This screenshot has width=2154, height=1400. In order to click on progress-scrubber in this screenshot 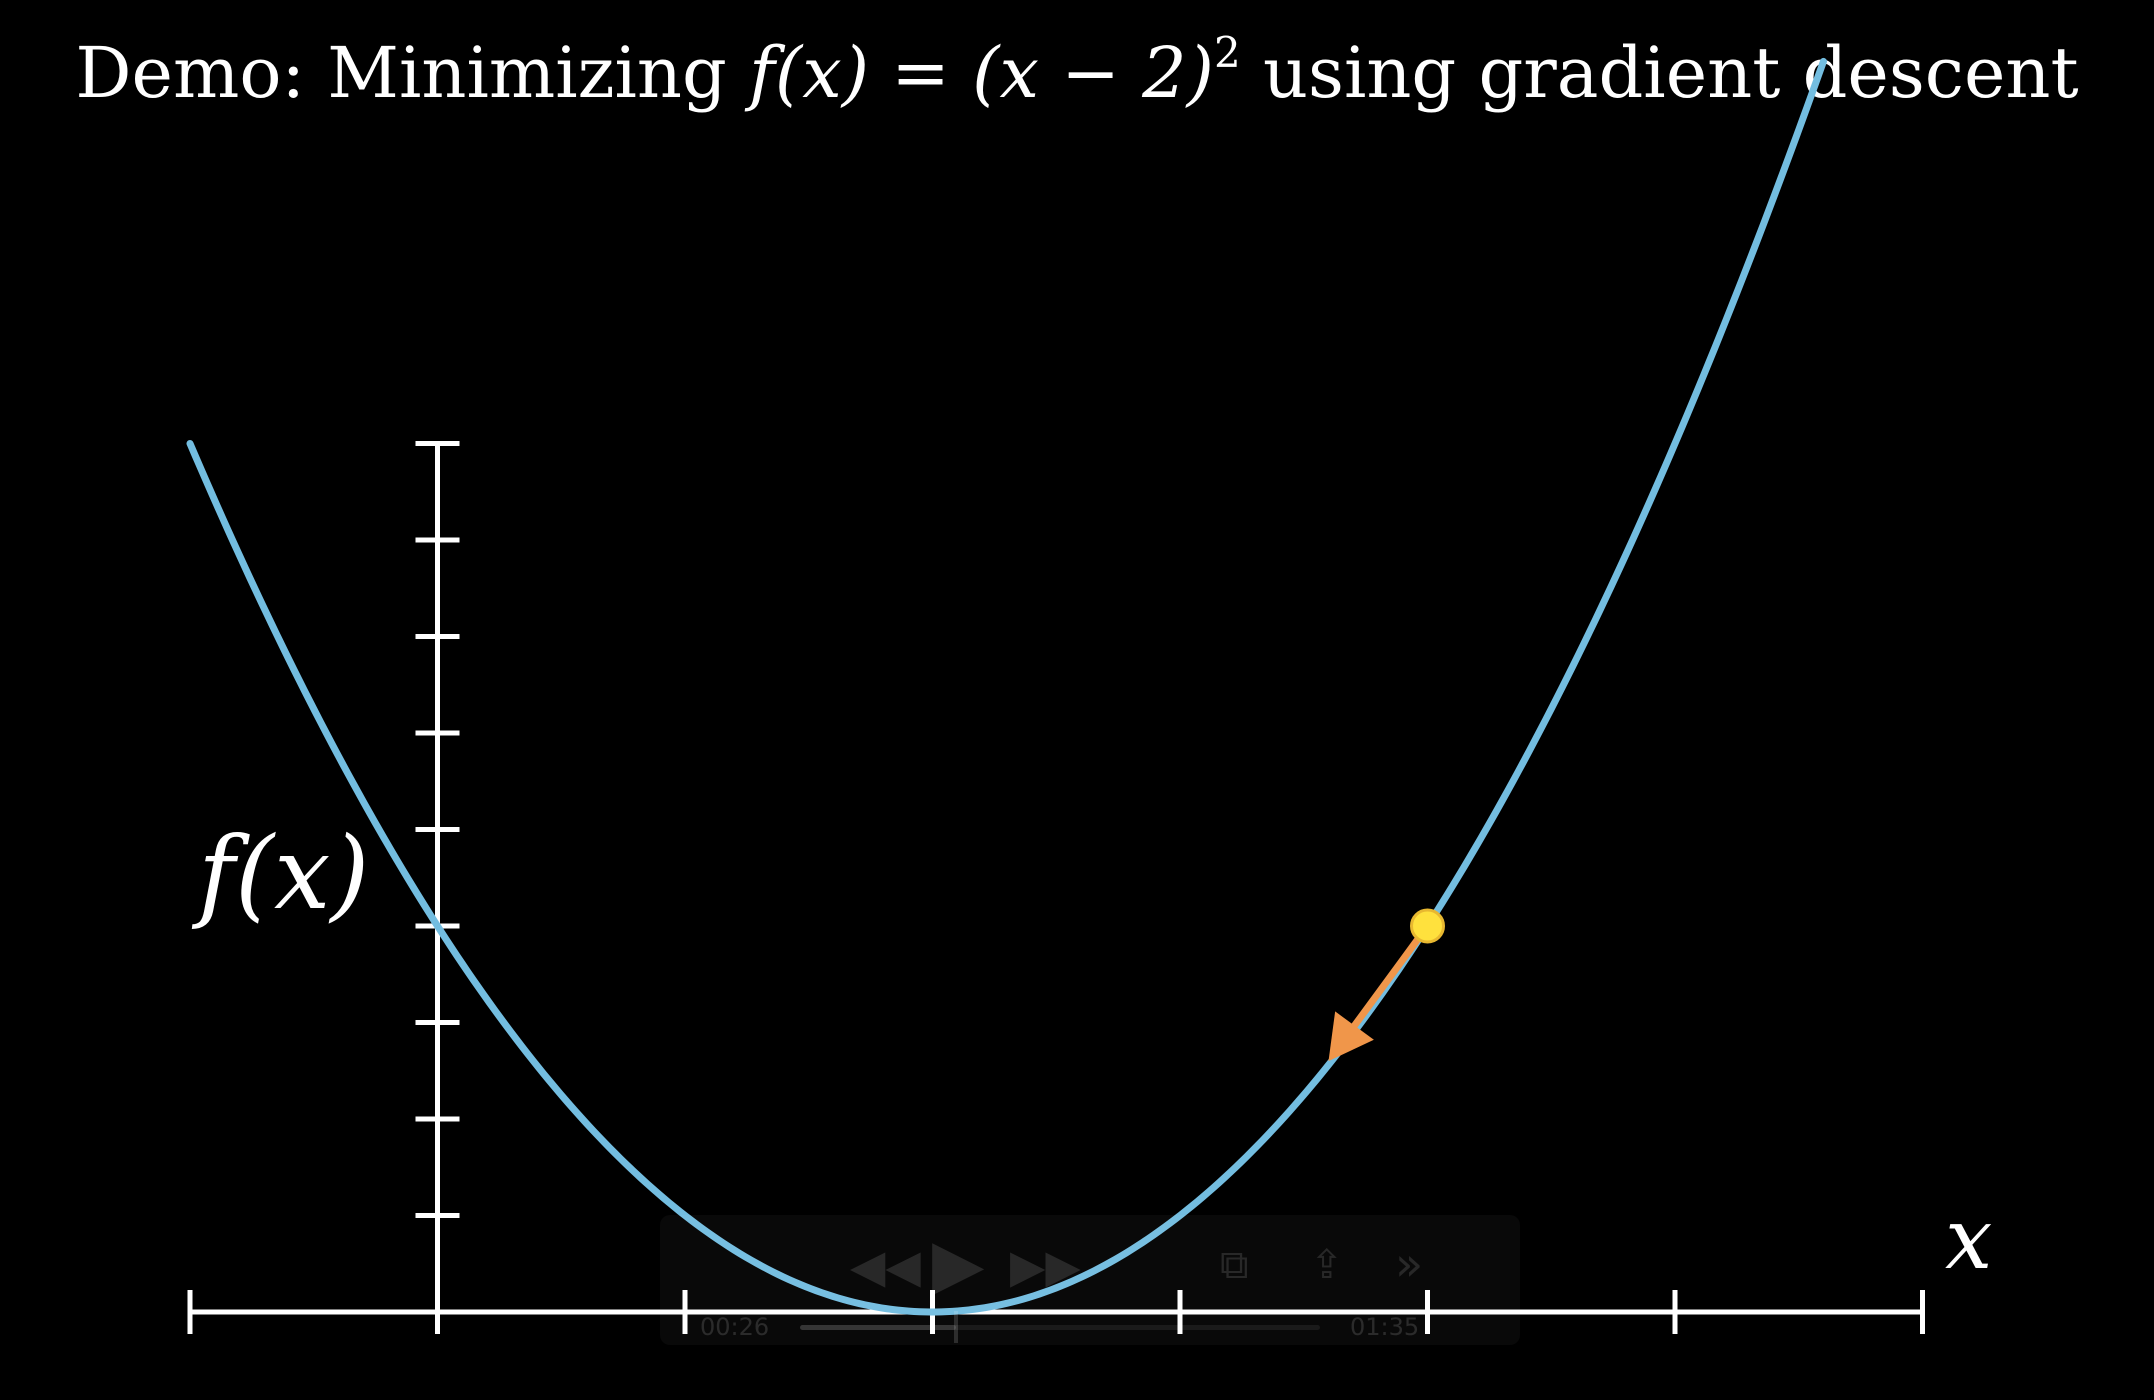, I will do `click(1060, 1327)`.